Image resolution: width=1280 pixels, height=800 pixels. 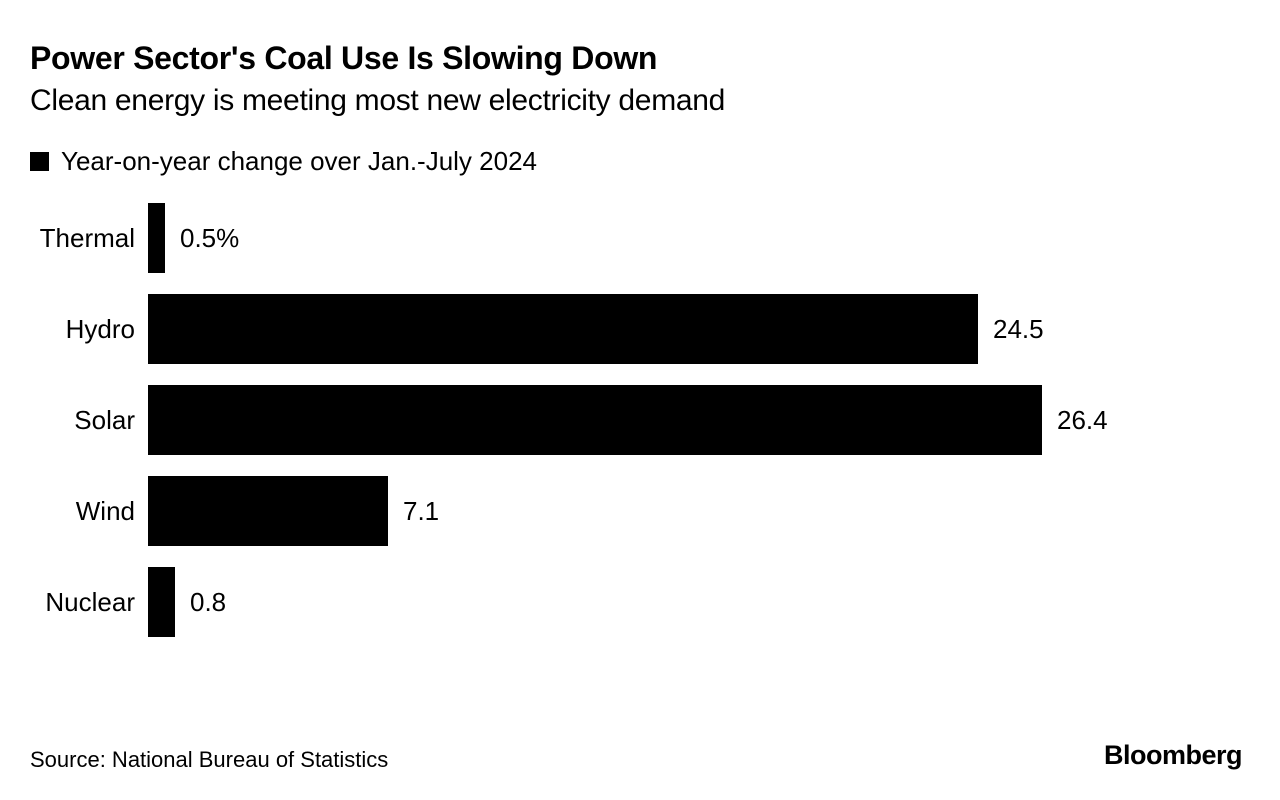 What do you see at coordinates (1173, 755) in the screenshot?
I see `bloomberg-logo: Bloomberg` at bounding box center [1173, 755].